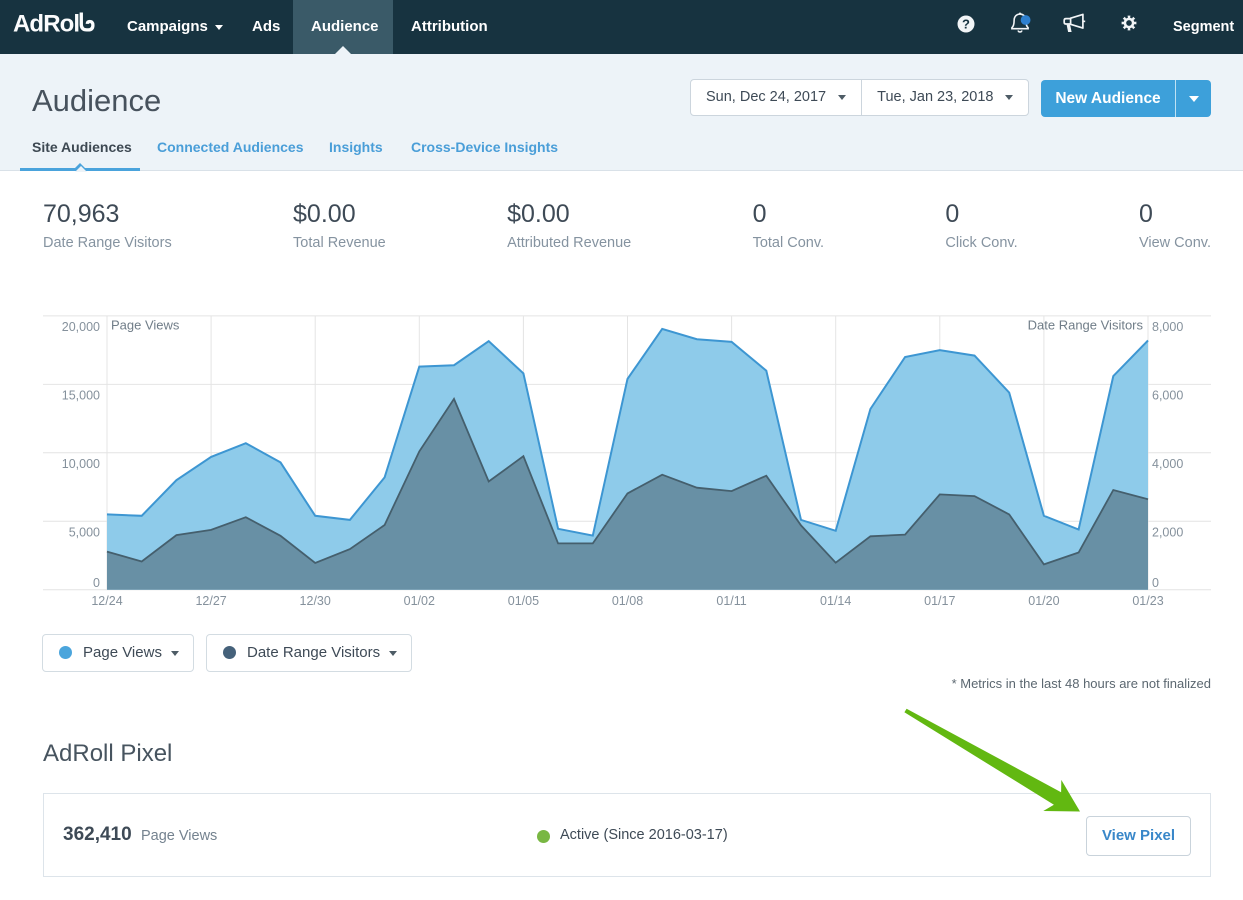 The width and height of the screenshot is (1243, 900). What do you see at coordinates (145, 325) in the screenshot?
I see `svg-text: Page Views` at bounding box center [145, 325].